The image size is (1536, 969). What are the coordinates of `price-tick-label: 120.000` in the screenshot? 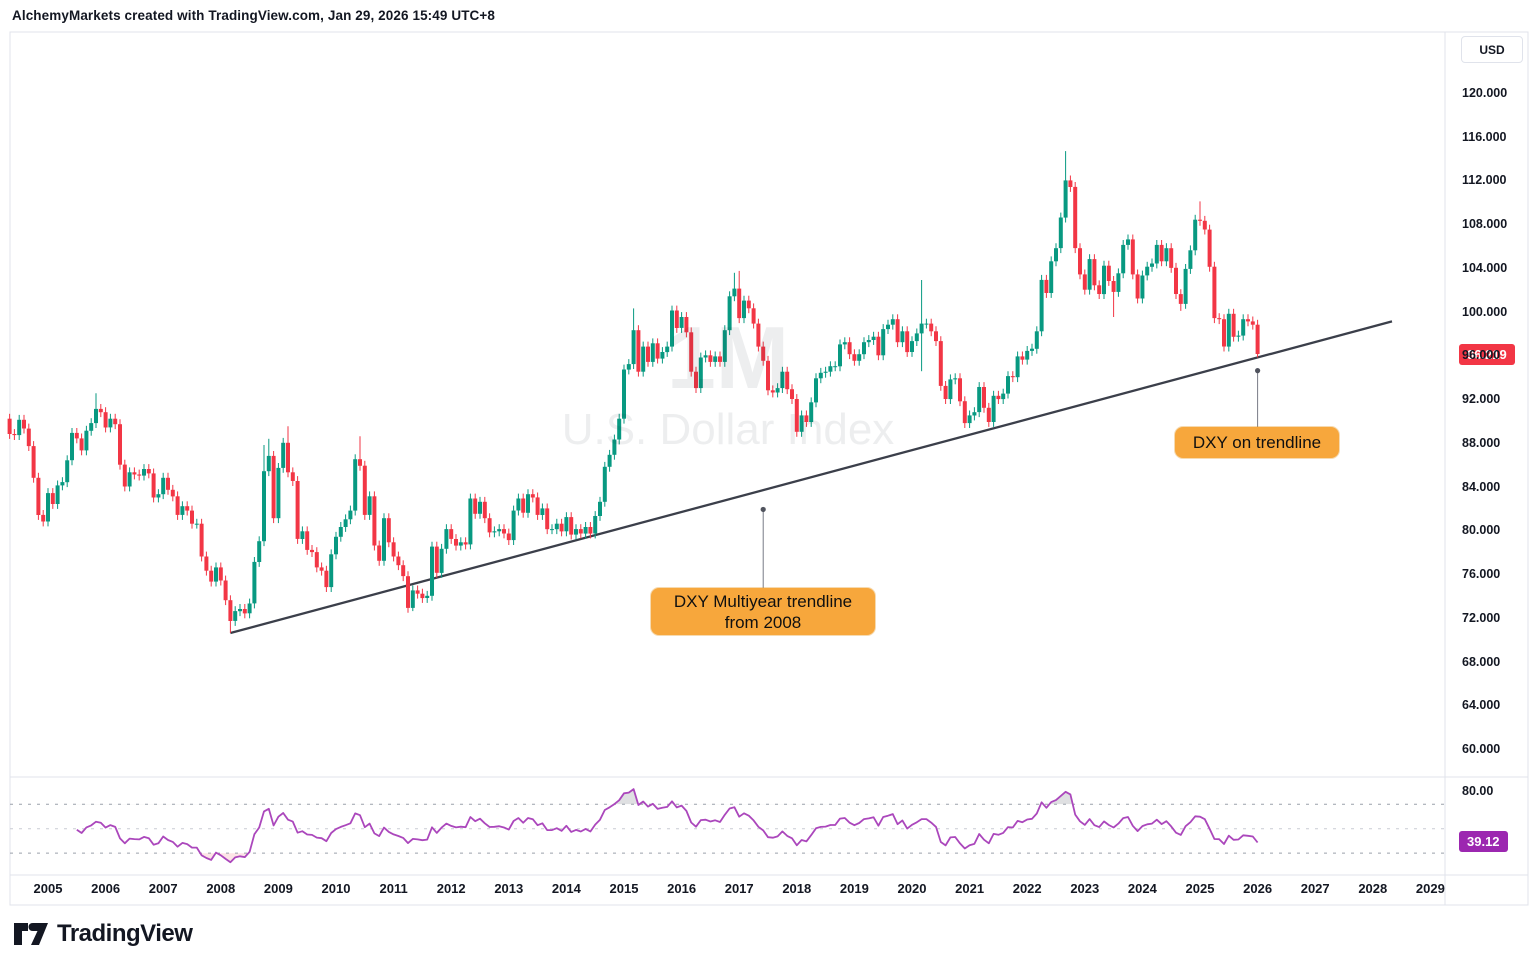 It's located at (1485, 93).